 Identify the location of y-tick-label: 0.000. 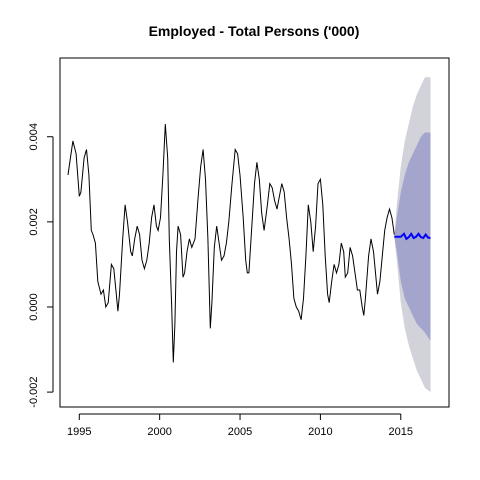
(34, 307).